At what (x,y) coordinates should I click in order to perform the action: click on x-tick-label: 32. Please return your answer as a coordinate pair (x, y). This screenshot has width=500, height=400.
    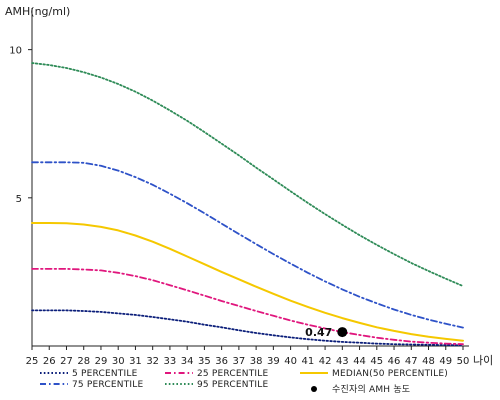
    Looking at the image, I should click on (152, 361).